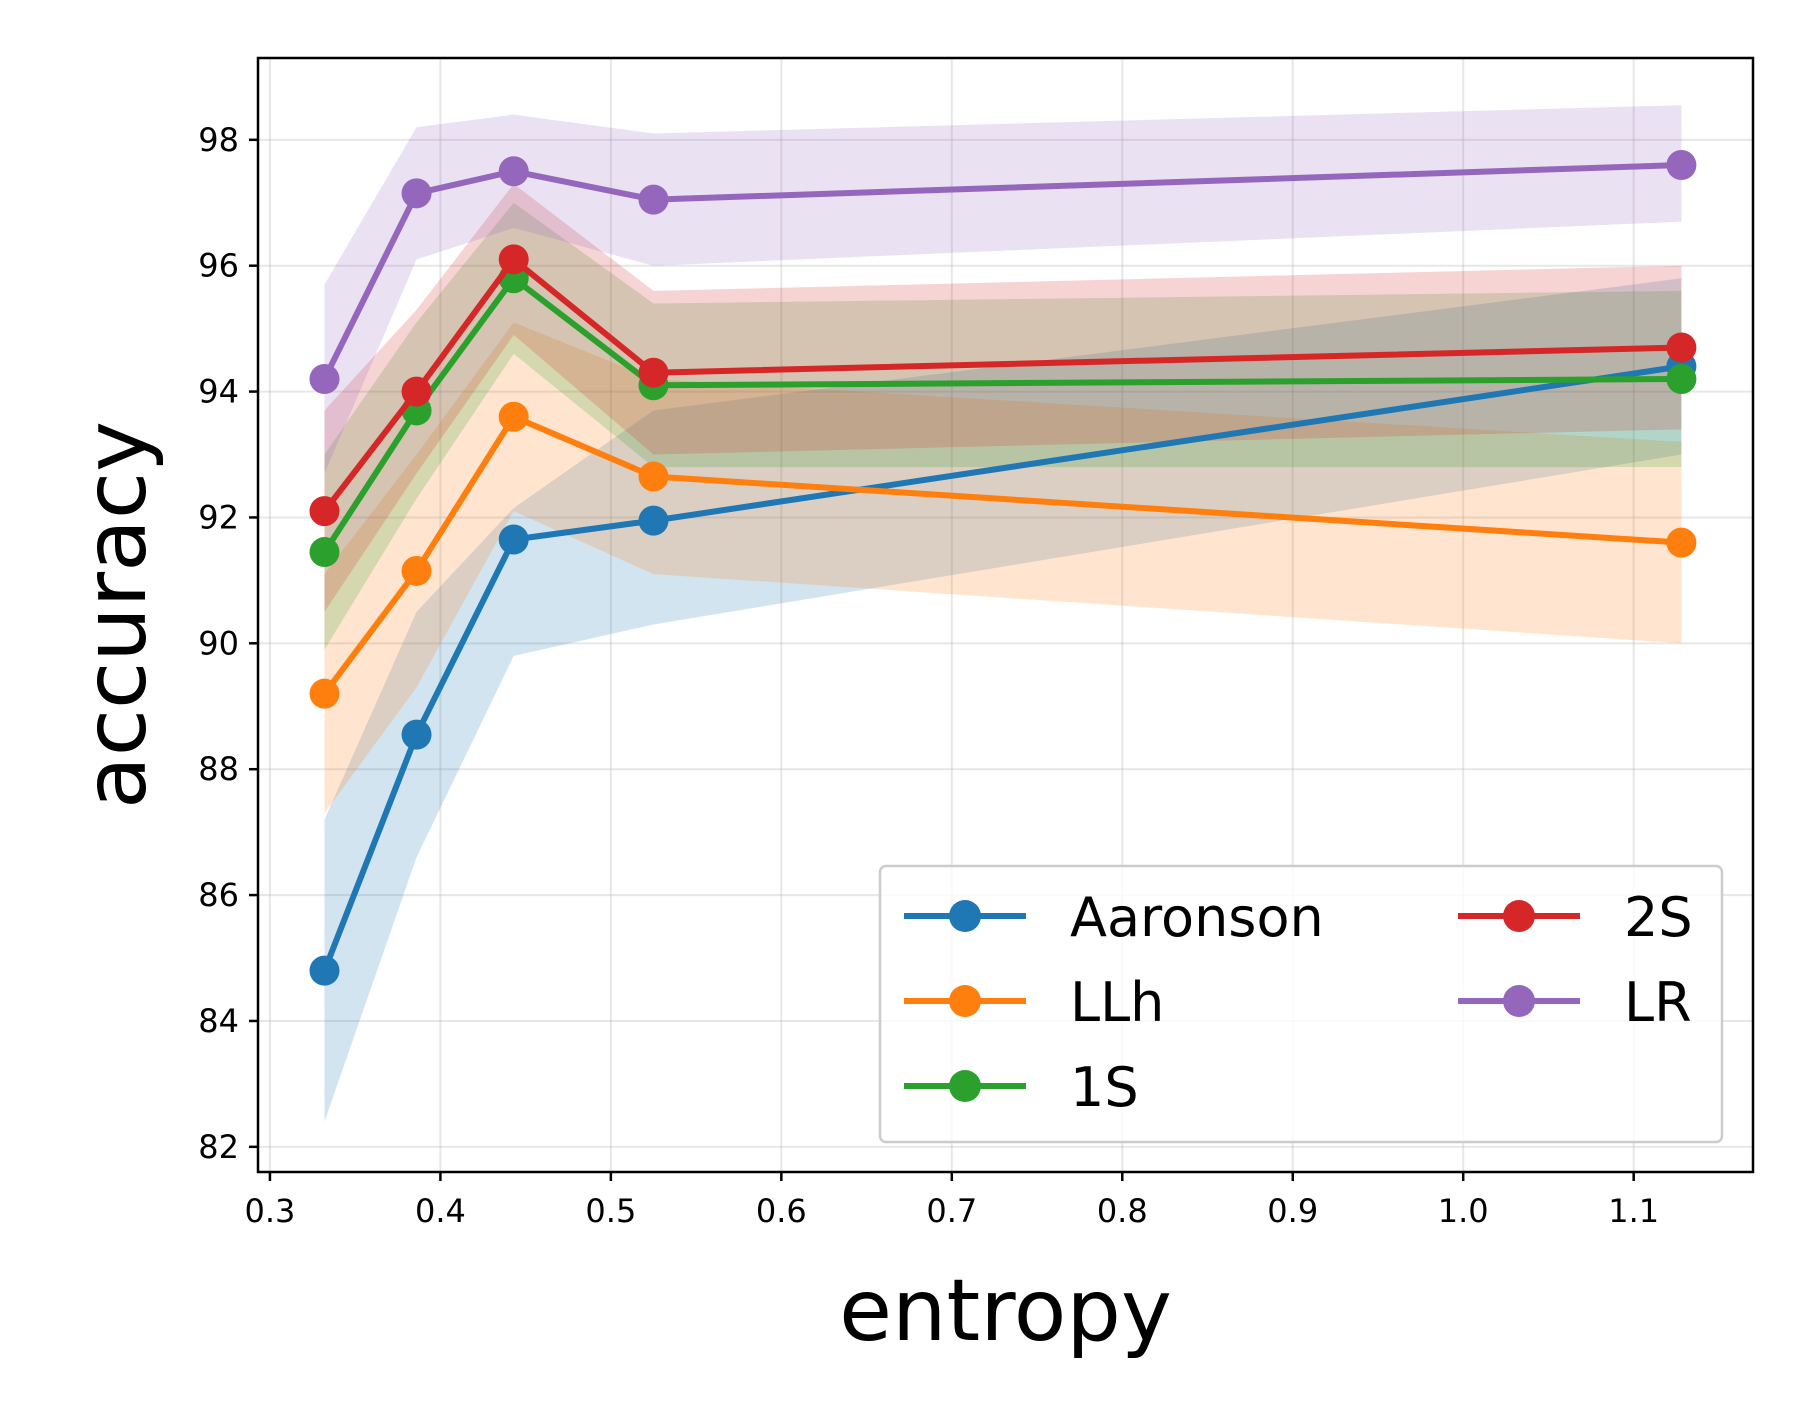  I want to click on x-axis-label: entropy, so click(1005, 1311).